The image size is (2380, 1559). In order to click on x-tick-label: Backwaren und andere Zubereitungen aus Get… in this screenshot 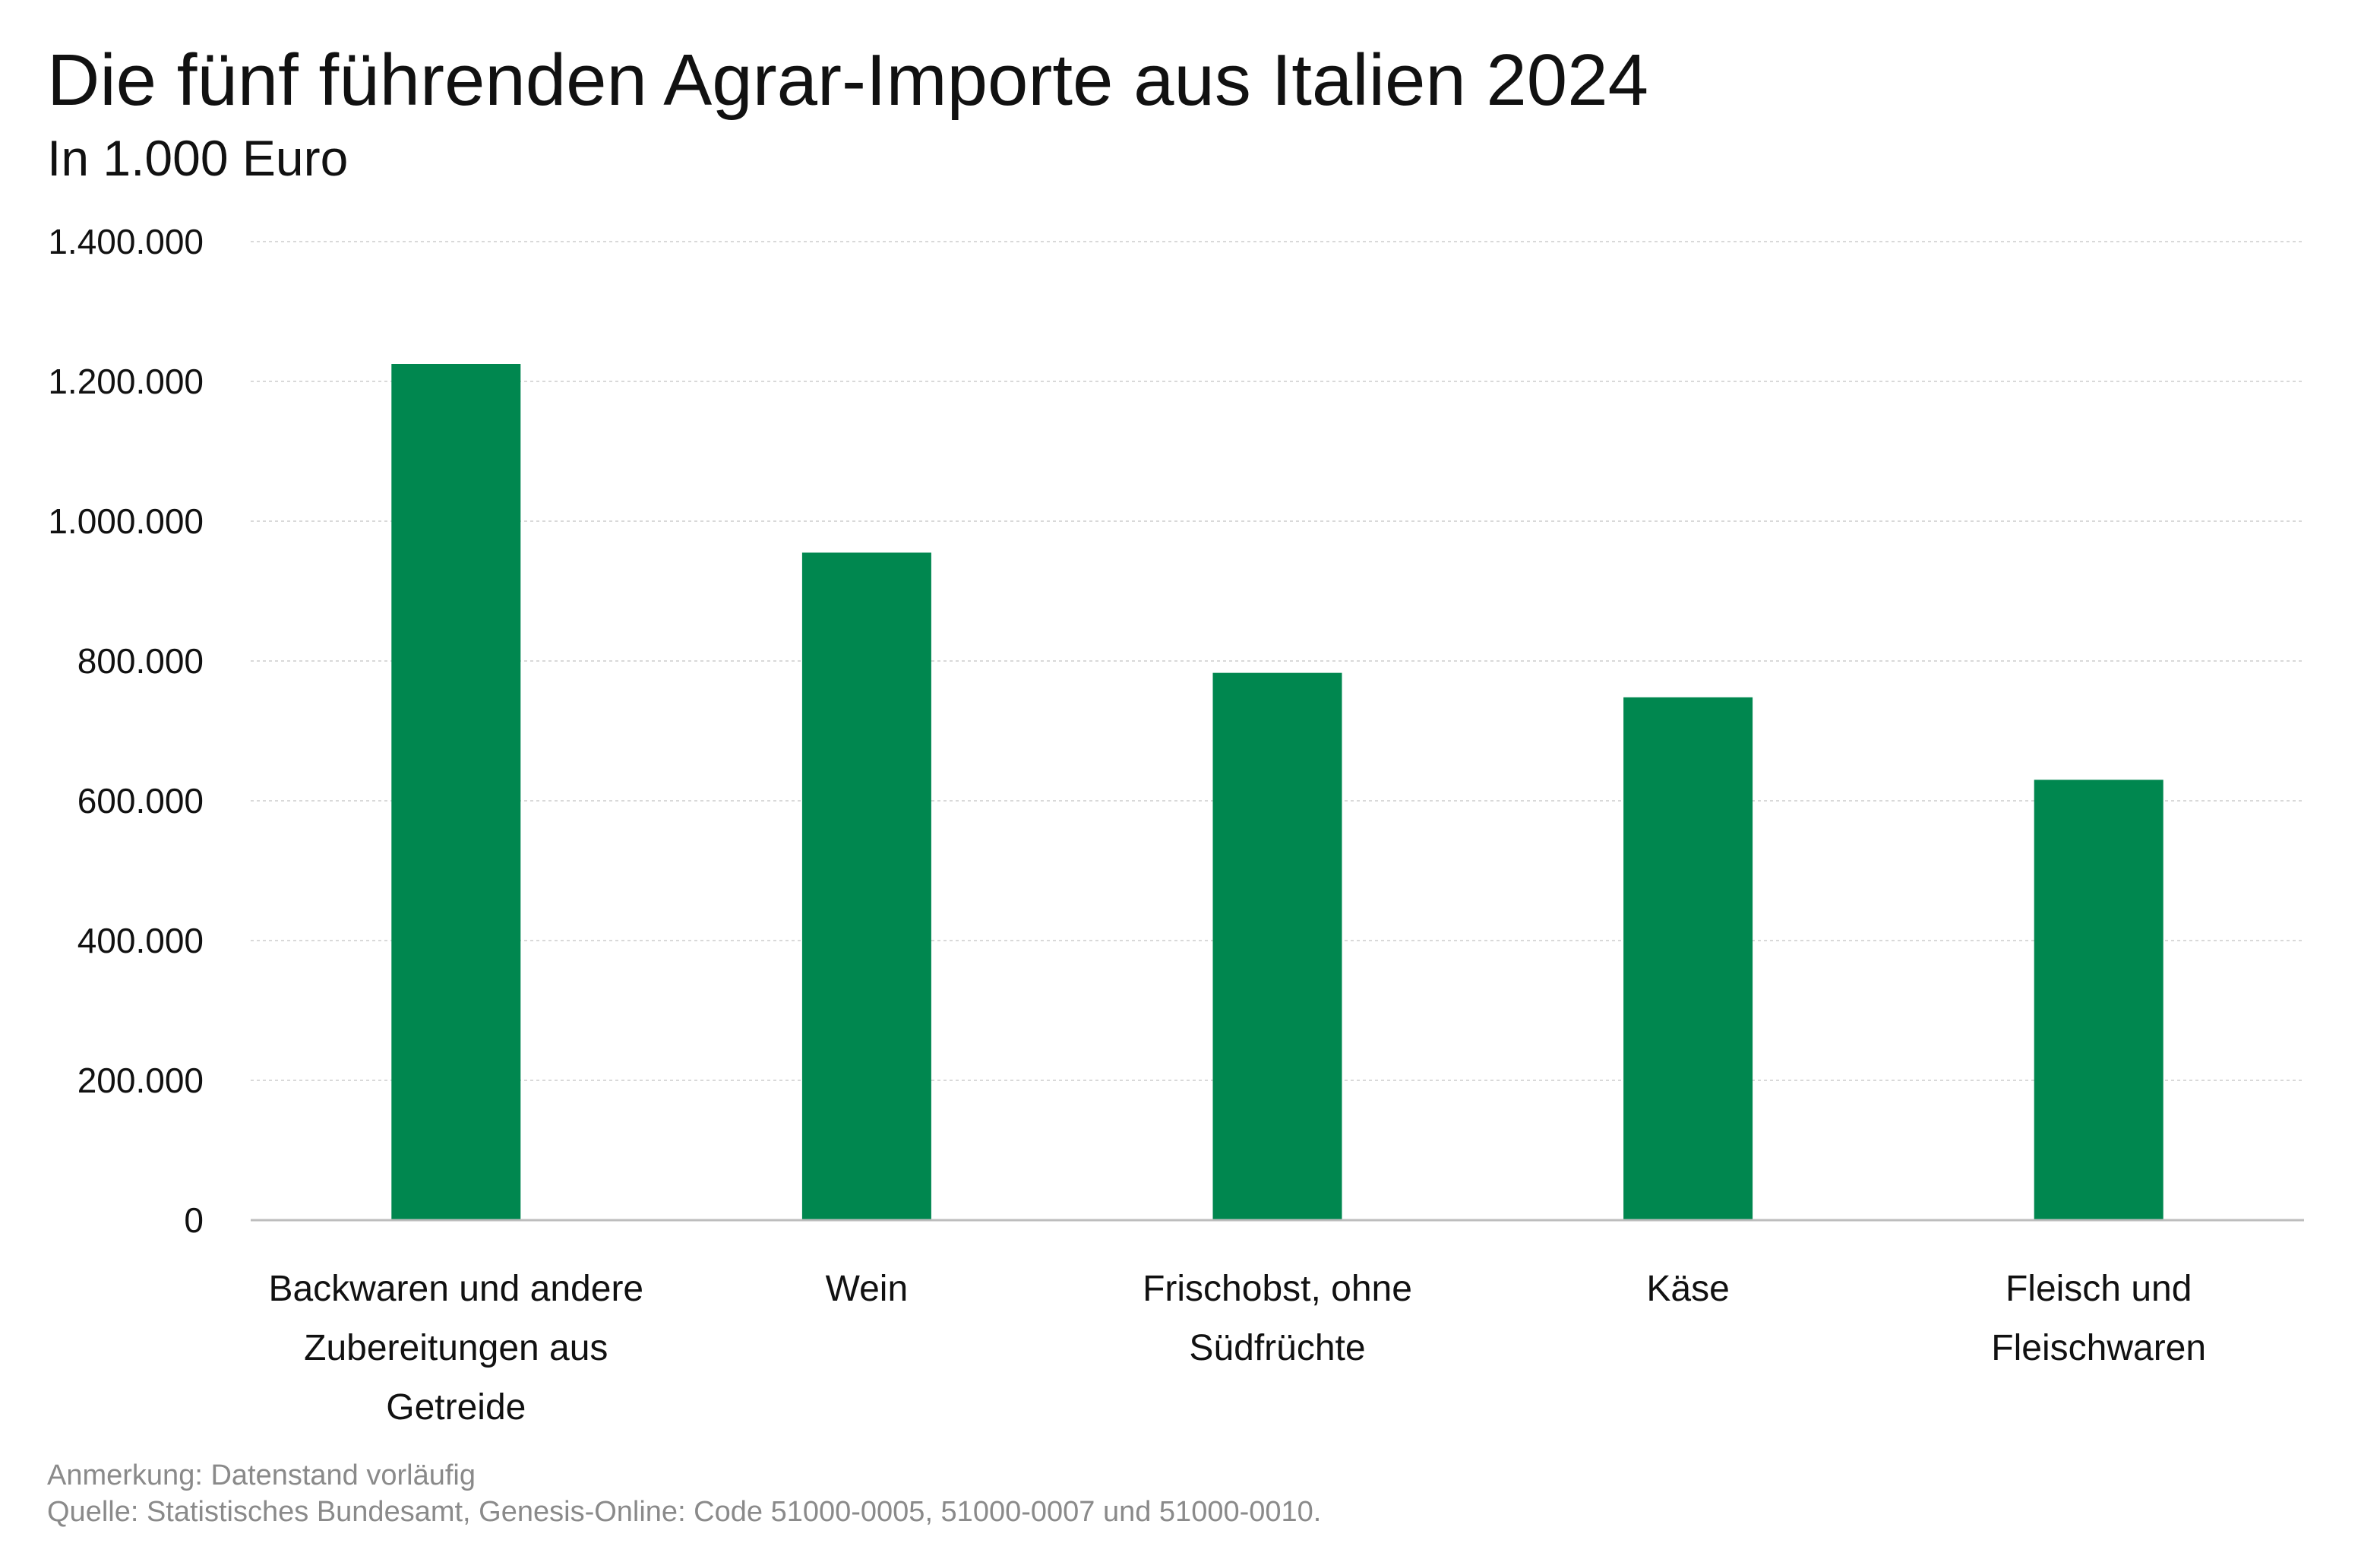, I will do `click(455, 1348)`.